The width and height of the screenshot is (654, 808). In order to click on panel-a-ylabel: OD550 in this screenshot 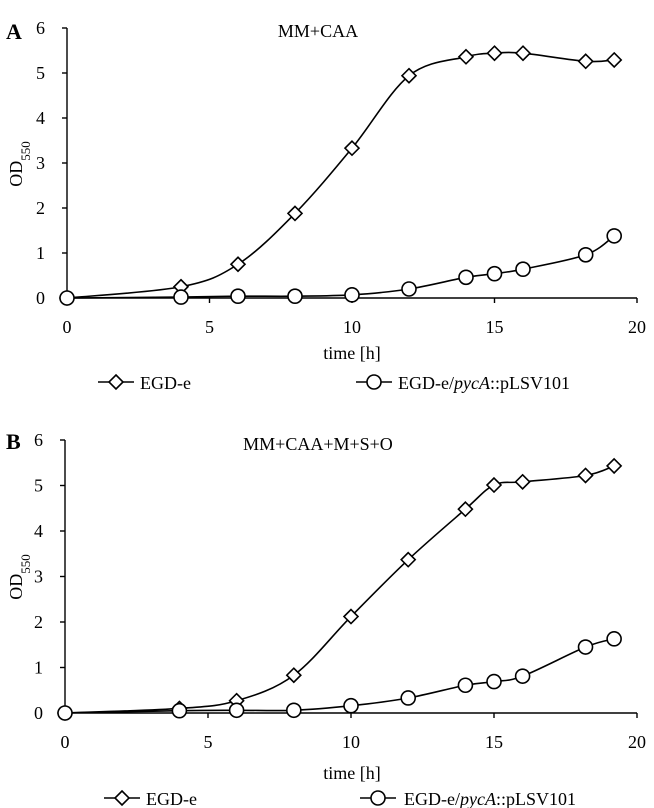, I will do `click(19, 164)`.